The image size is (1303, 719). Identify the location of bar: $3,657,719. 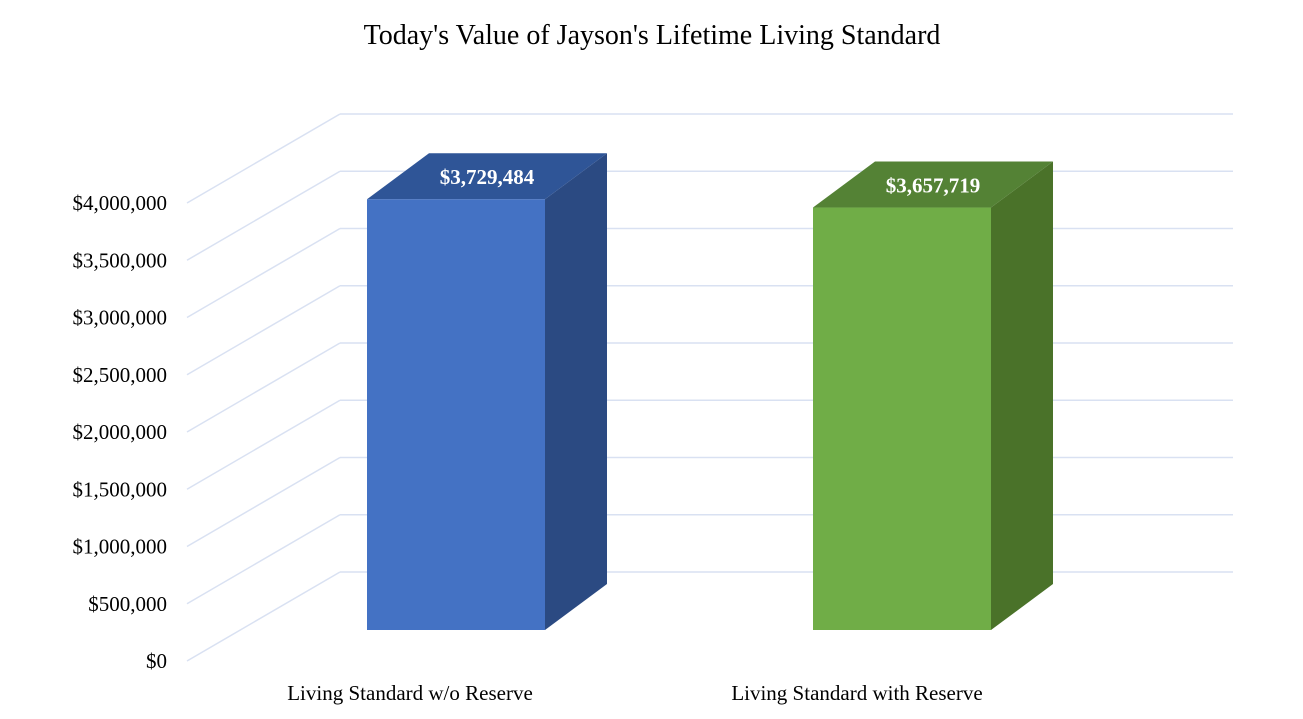
(933, 396).